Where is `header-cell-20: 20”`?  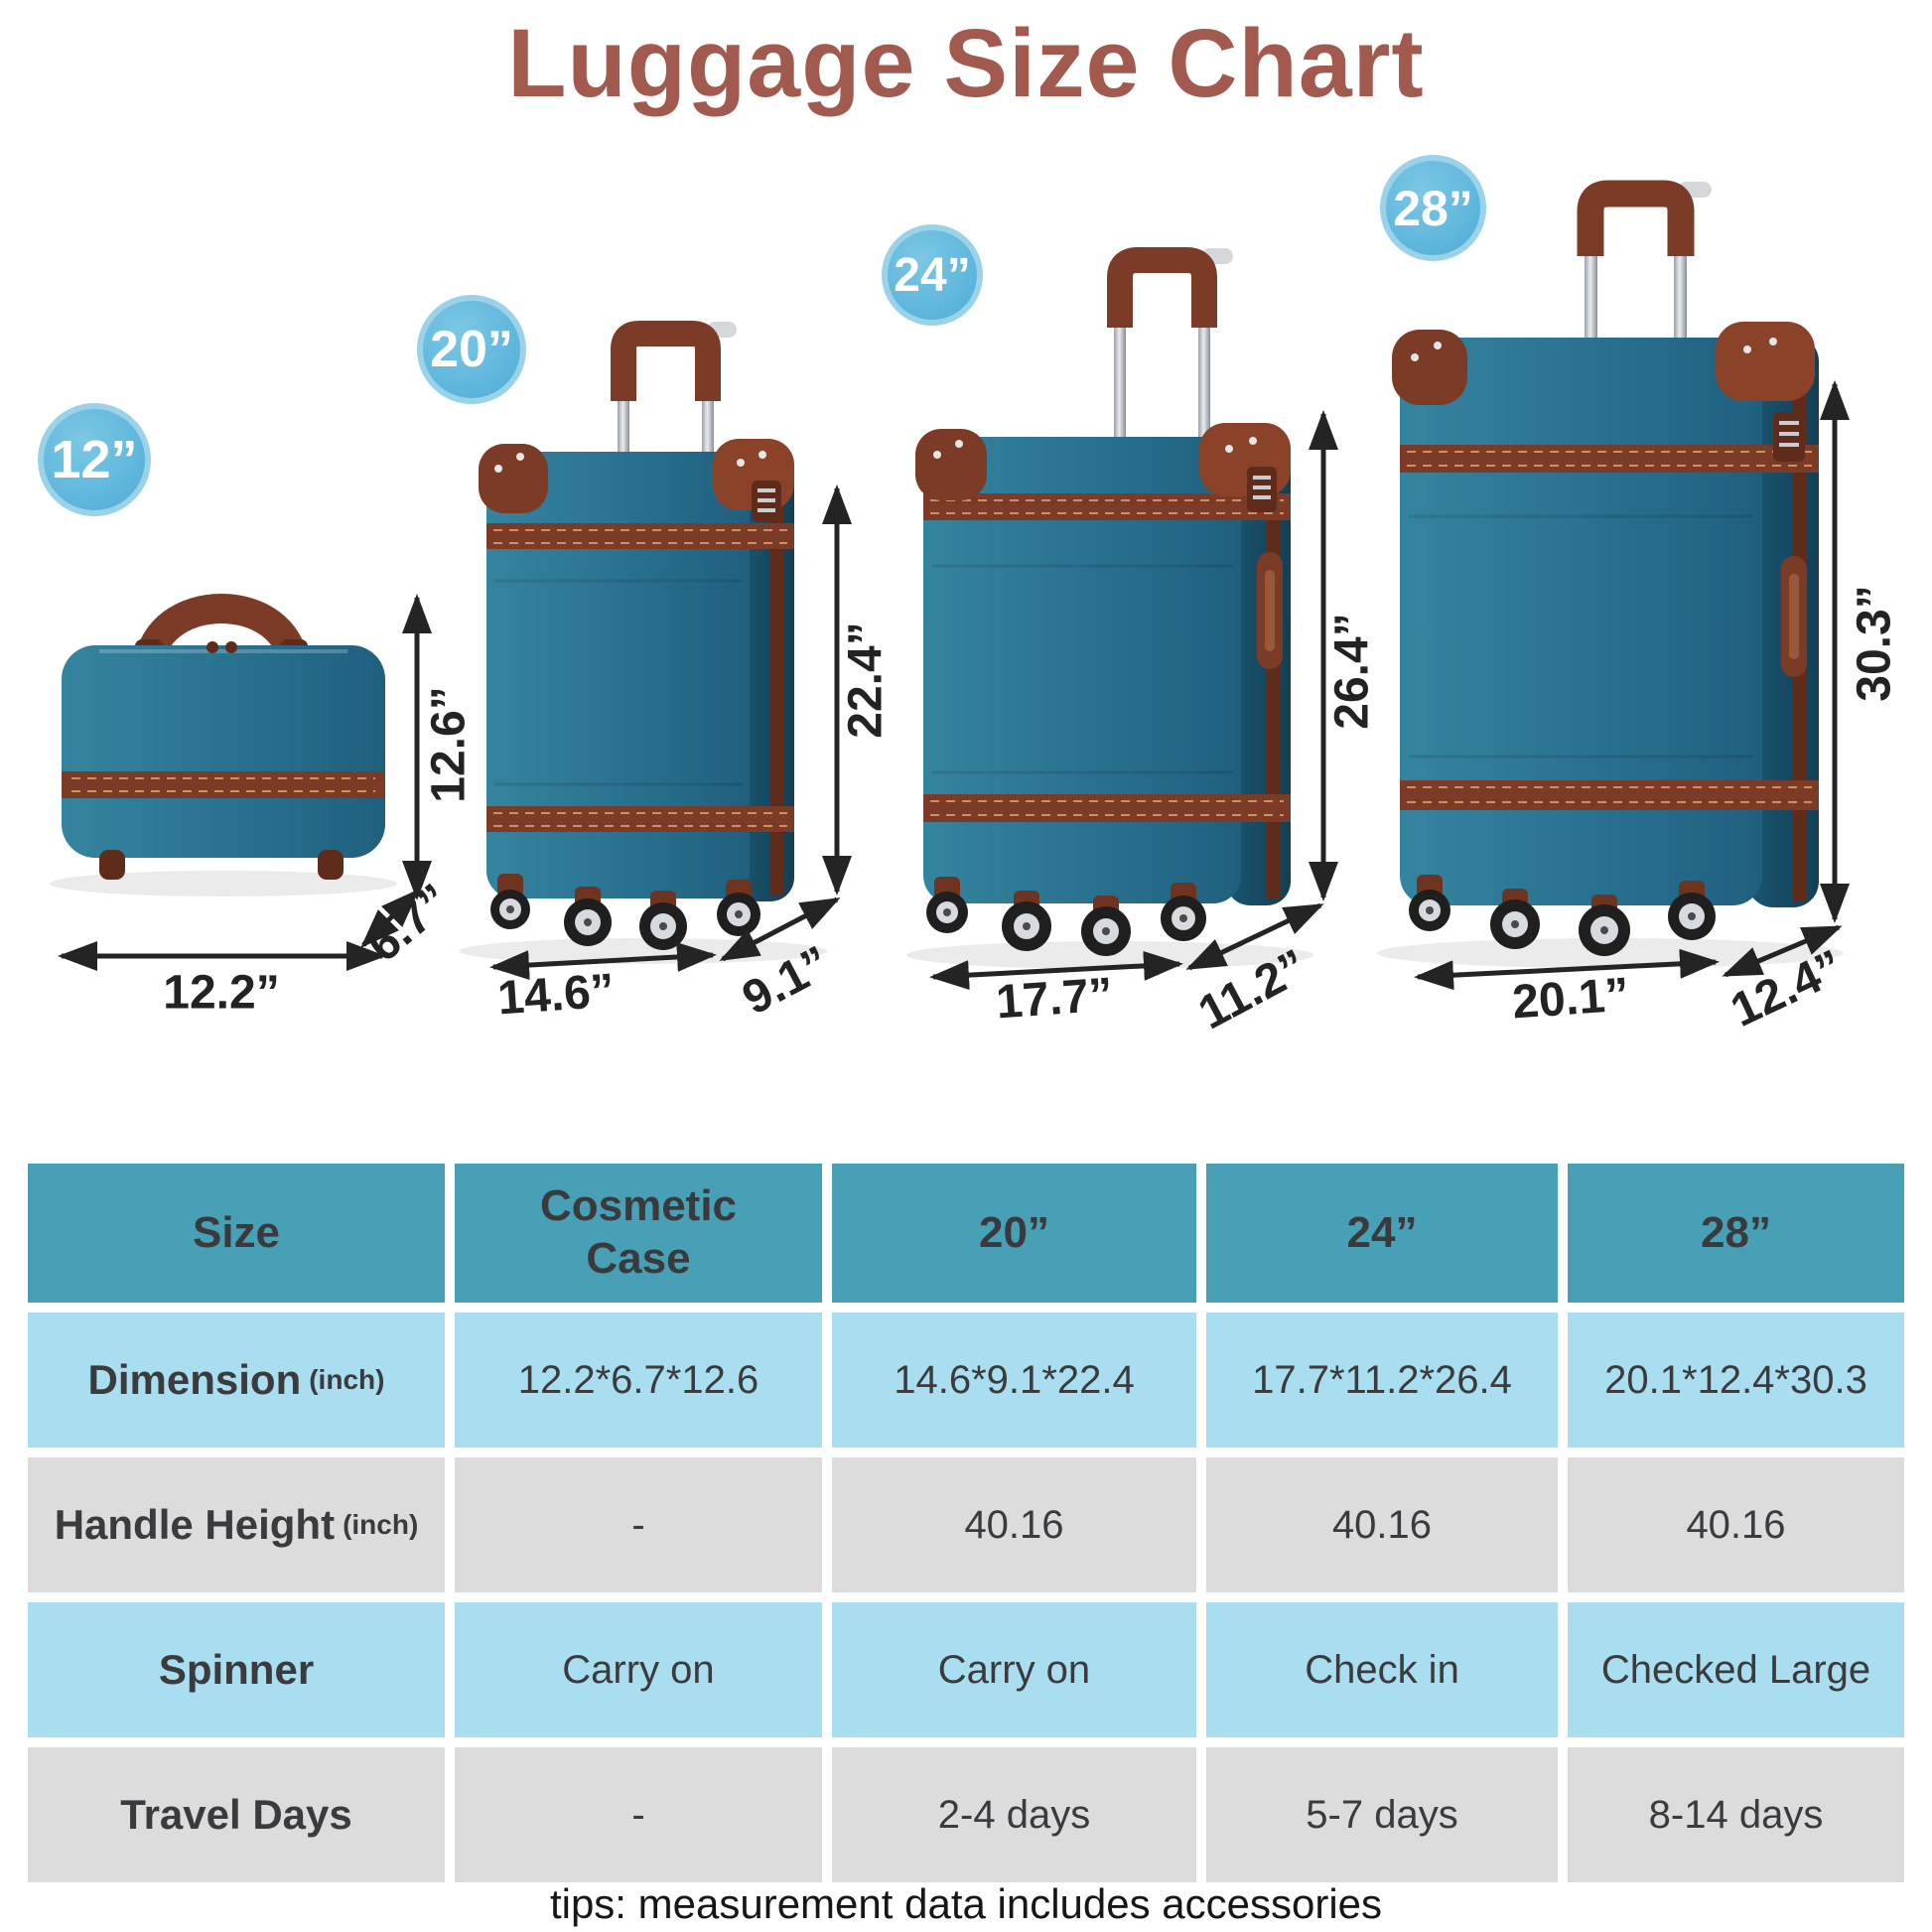 header-cell-20: 20” is located at coordinates (1014, 1233).